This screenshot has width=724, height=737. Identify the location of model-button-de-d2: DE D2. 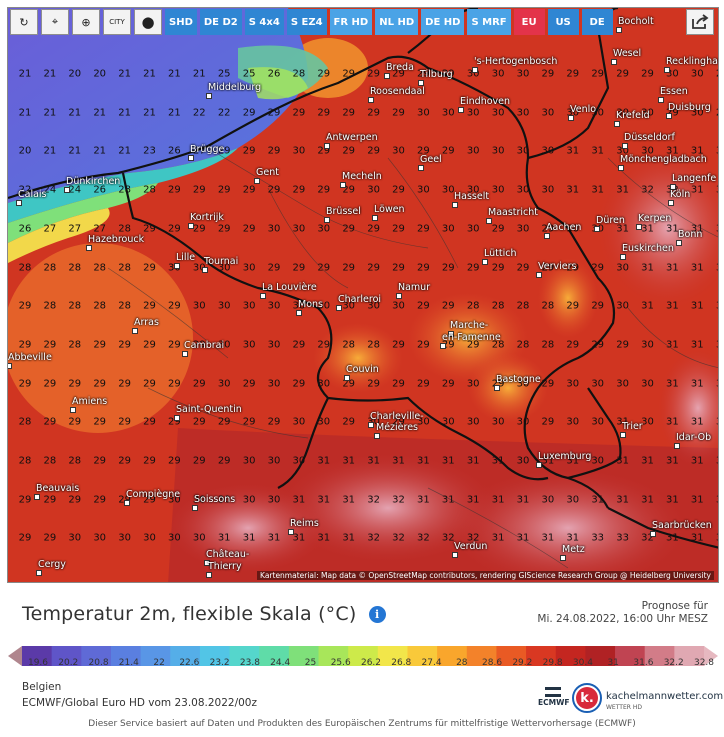
(220, 22).